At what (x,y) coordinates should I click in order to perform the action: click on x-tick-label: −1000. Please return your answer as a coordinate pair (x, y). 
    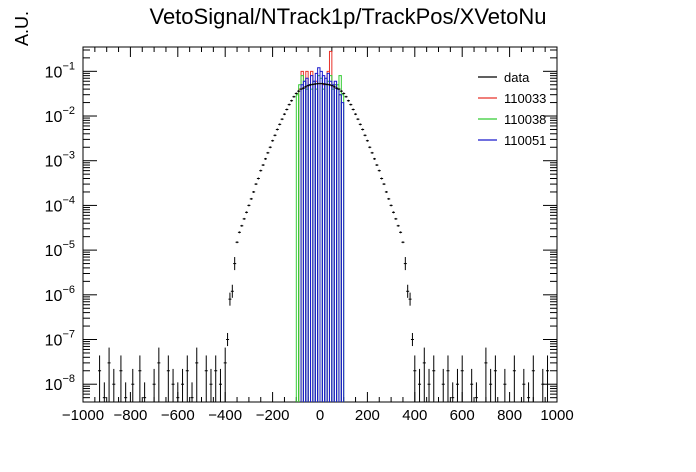
    Looking at the image, I should click on (83, 415).